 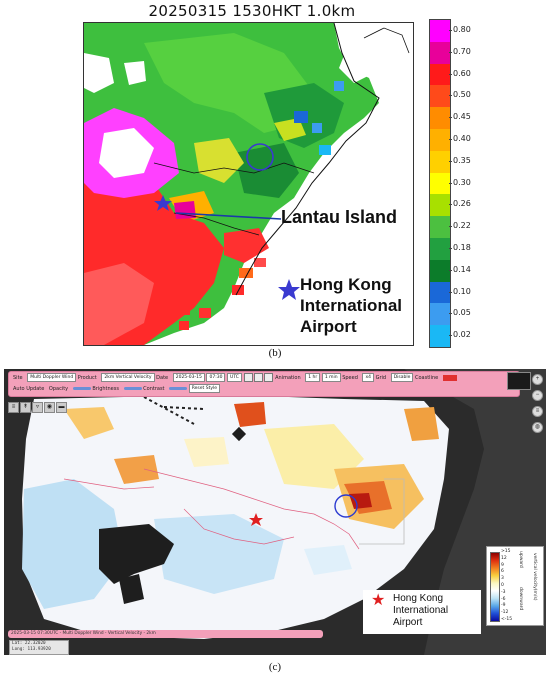 What do you see at coordinates (351, 305) in the screenshot?
I see `hkia-label-line-2: International` at bounding box center [351, 305].